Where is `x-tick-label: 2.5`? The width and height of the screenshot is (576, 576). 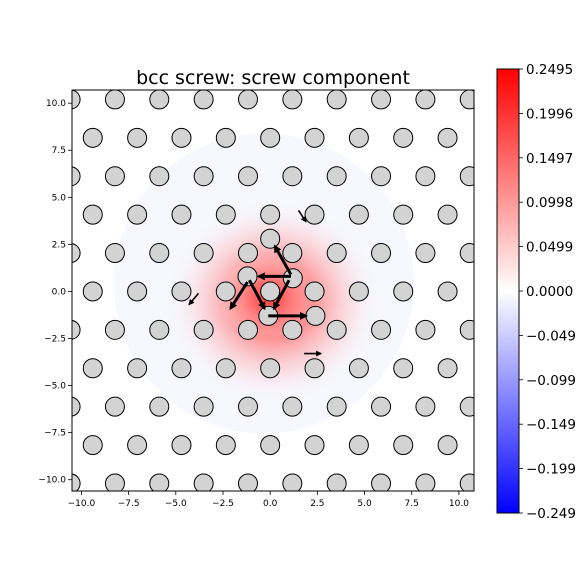
x-tick-label: 2.5 is located at coordinates (317, 504).